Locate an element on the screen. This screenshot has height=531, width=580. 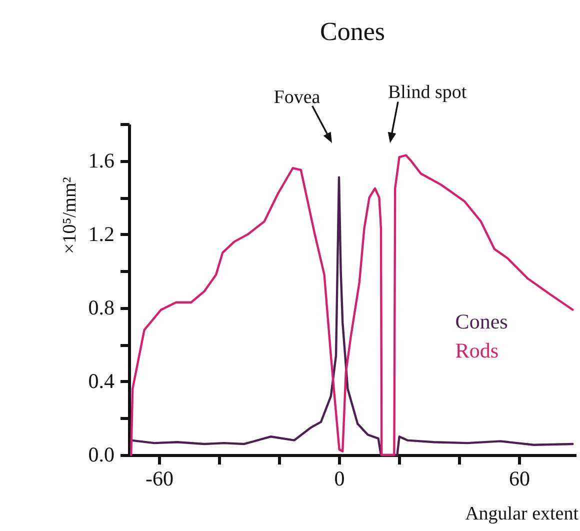
y-tick-label: 1.2 is located at coordinates (101, 234).